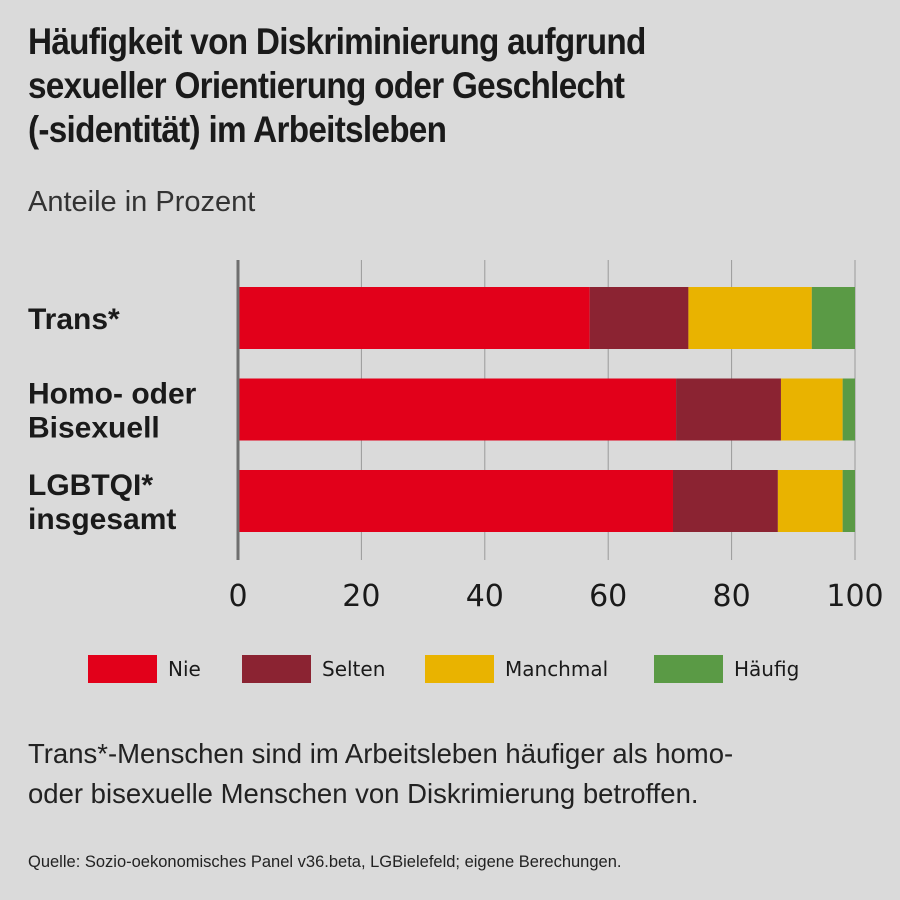  What do you see at coordinates (353, 669) in the screenshot?
I see `legend-label: Selten` at bounding box center [353, 669].